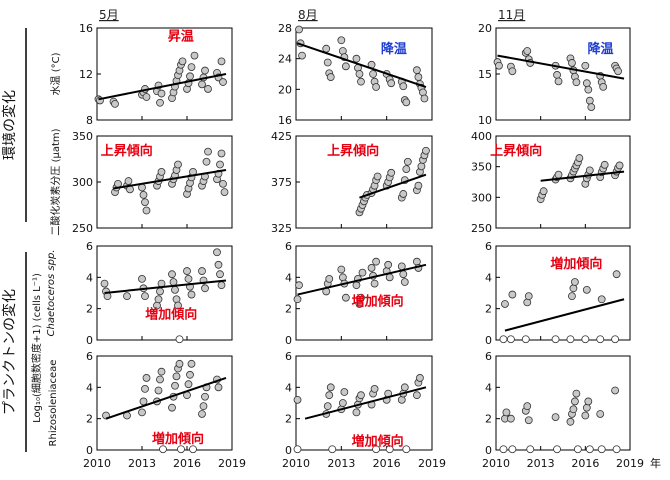 Image resolution: width=670 pixels, height=480 pixels. What do you see at coordinates (56, 73) in the screenshot?
I see `y-axis-label-temperature: 水温 (°C)` at bounding box center [56, 73].